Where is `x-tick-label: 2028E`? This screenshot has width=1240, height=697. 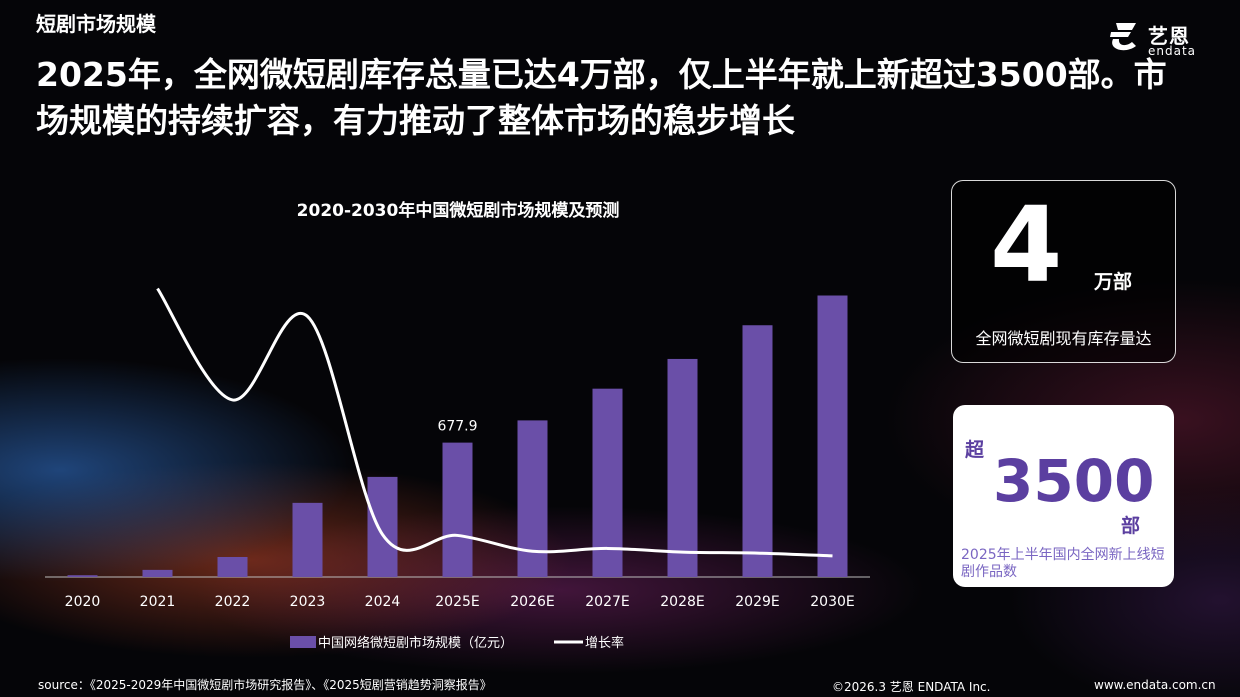 x-tick-label: 2028E is located at coordinates (682, 602).